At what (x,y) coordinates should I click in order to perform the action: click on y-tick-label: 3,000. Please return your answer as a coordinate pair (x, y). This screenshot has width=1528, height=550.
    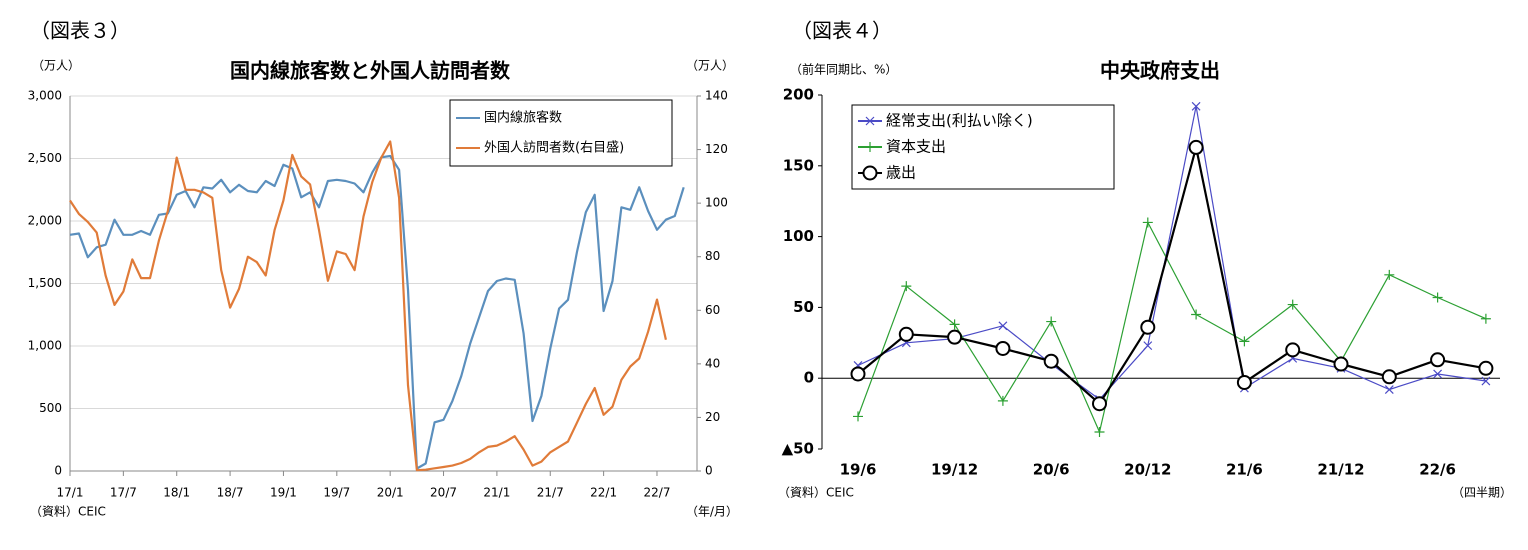
    Looking at the image, I should click on (45, 96).